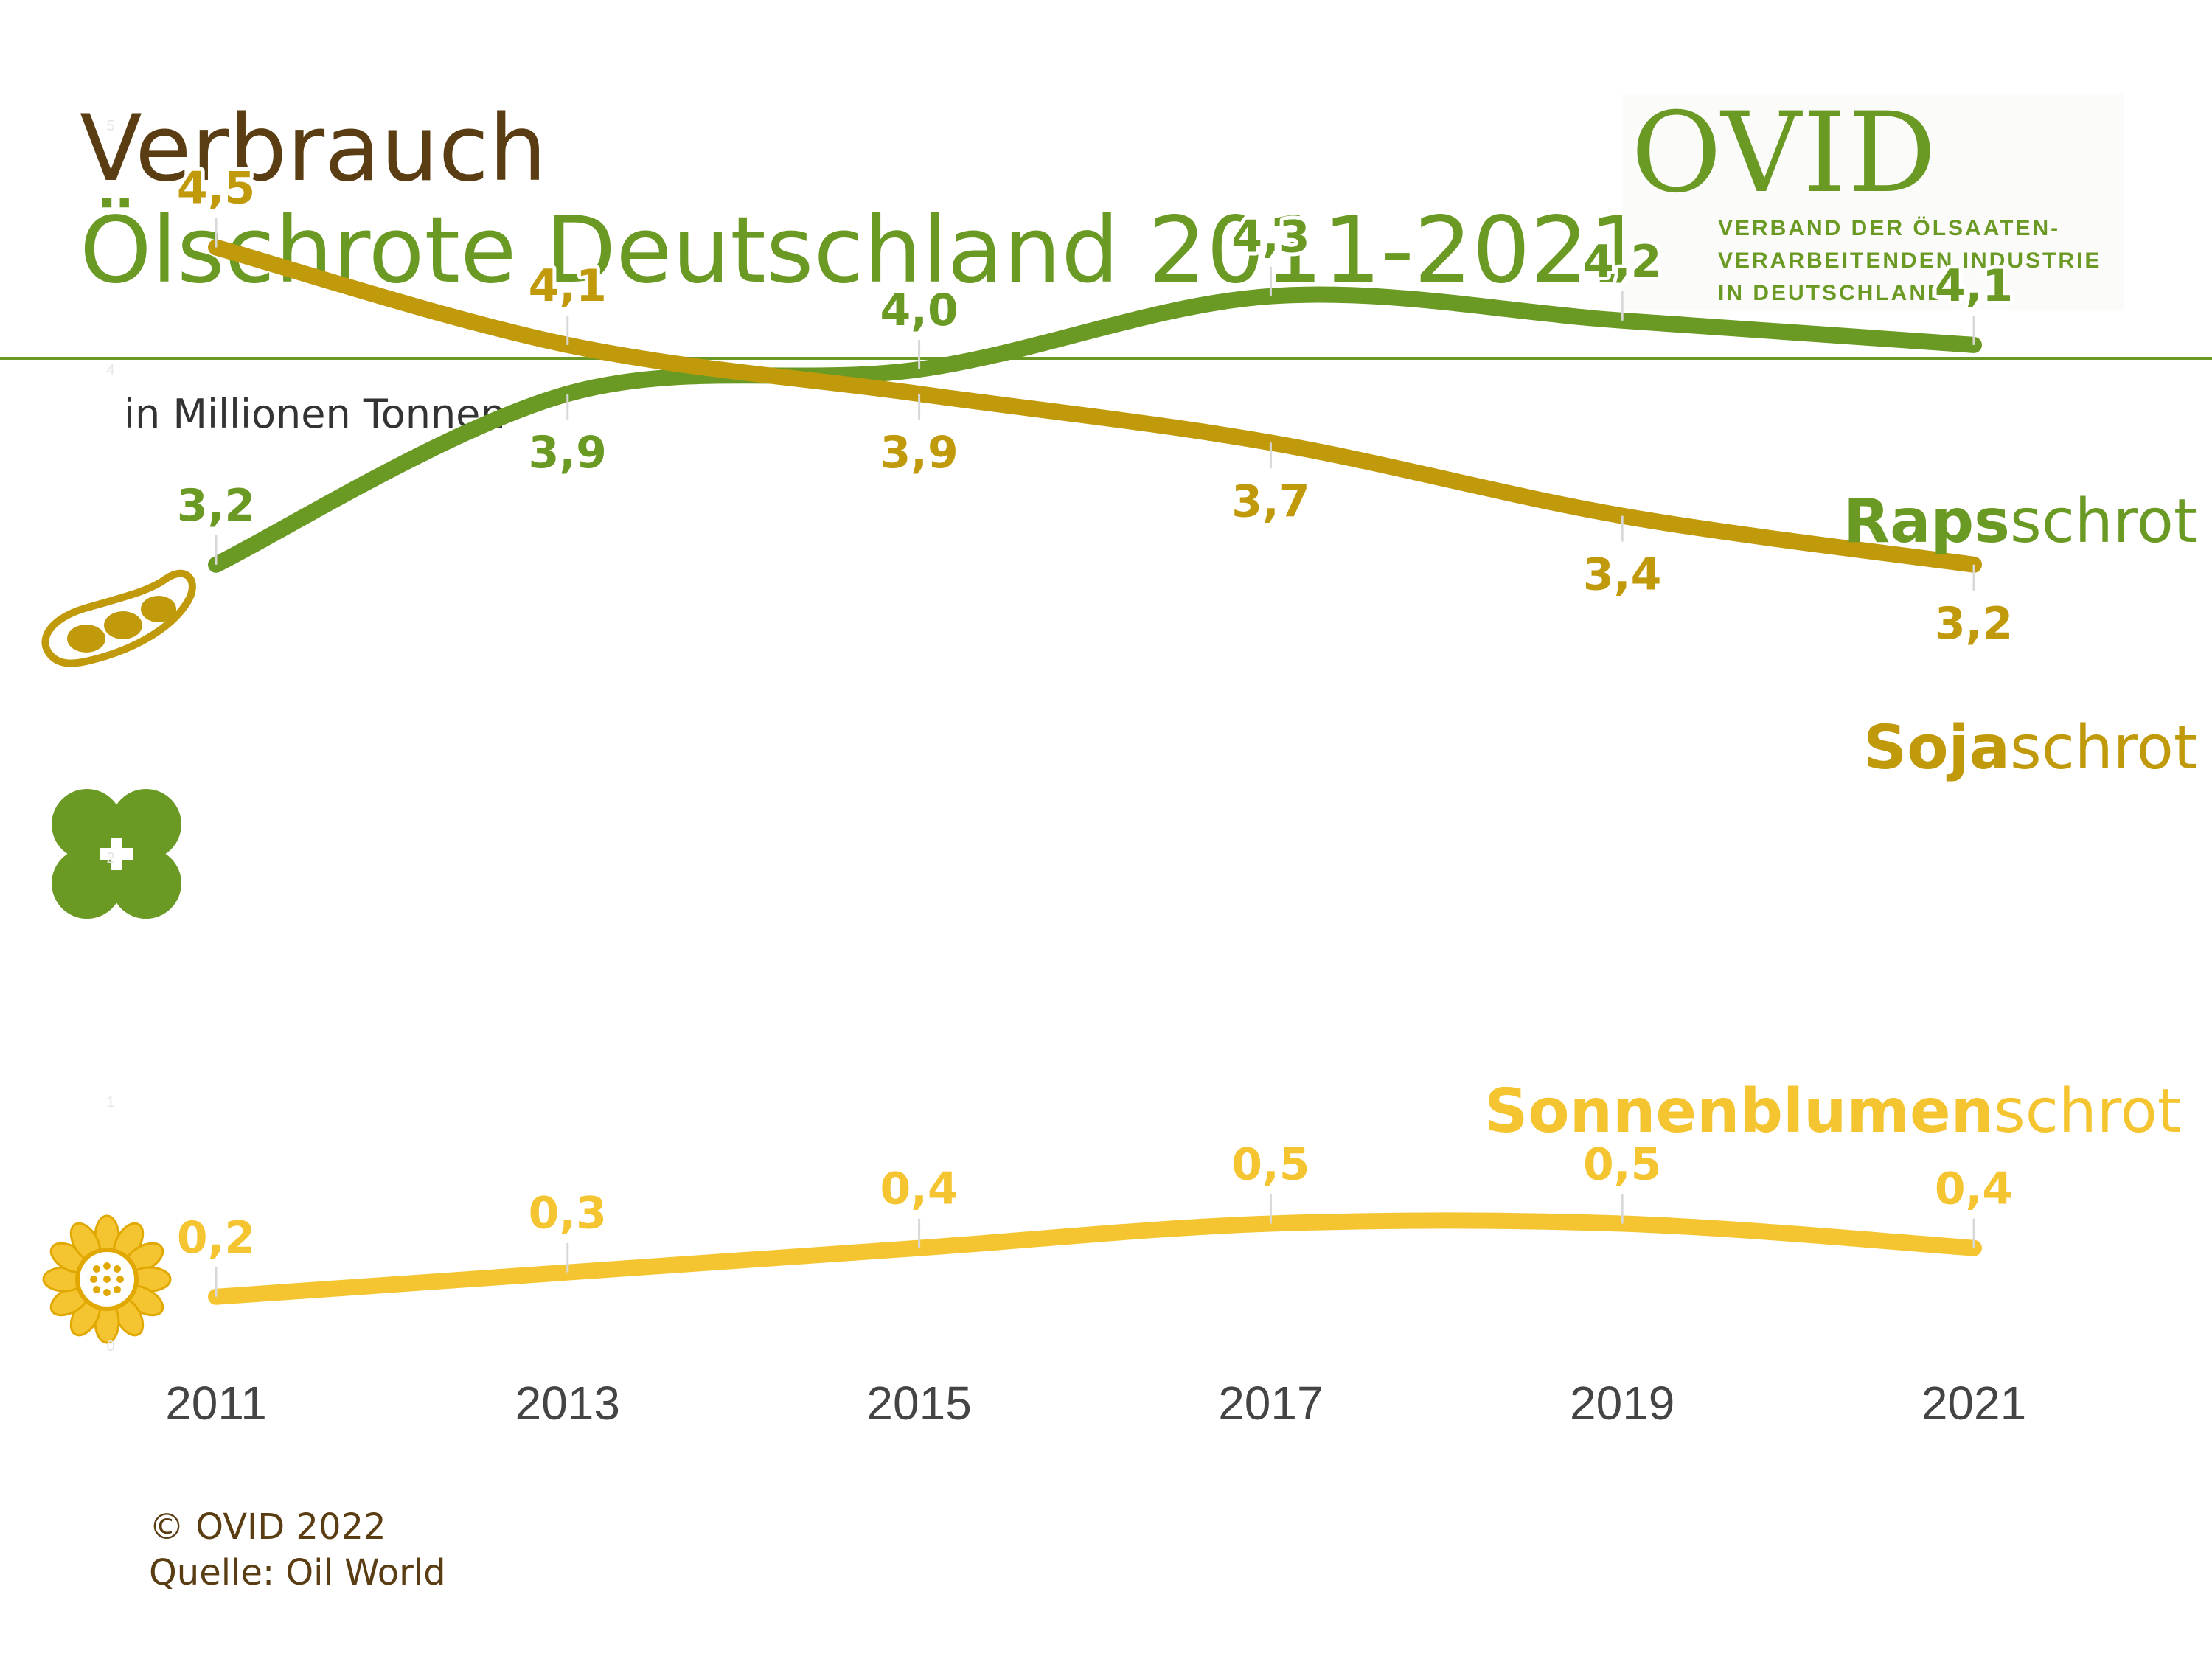 The image size is (2212, 1659). I want to click on soybean-icon, so click(118, 618).